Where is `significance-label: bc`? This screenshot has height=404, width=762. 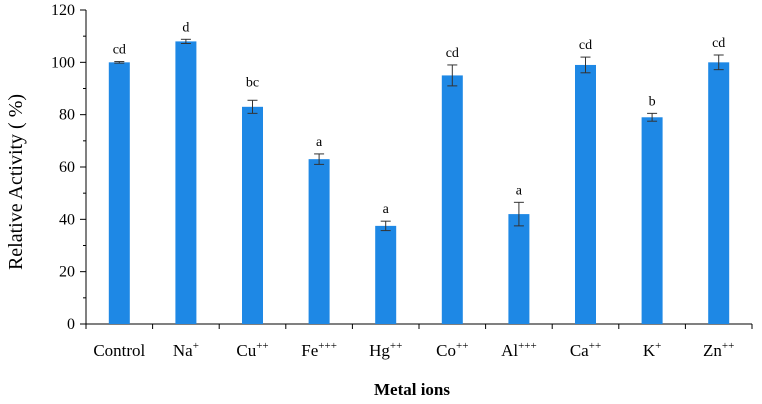 significance-label: bc is located at coordinates (252, 82).